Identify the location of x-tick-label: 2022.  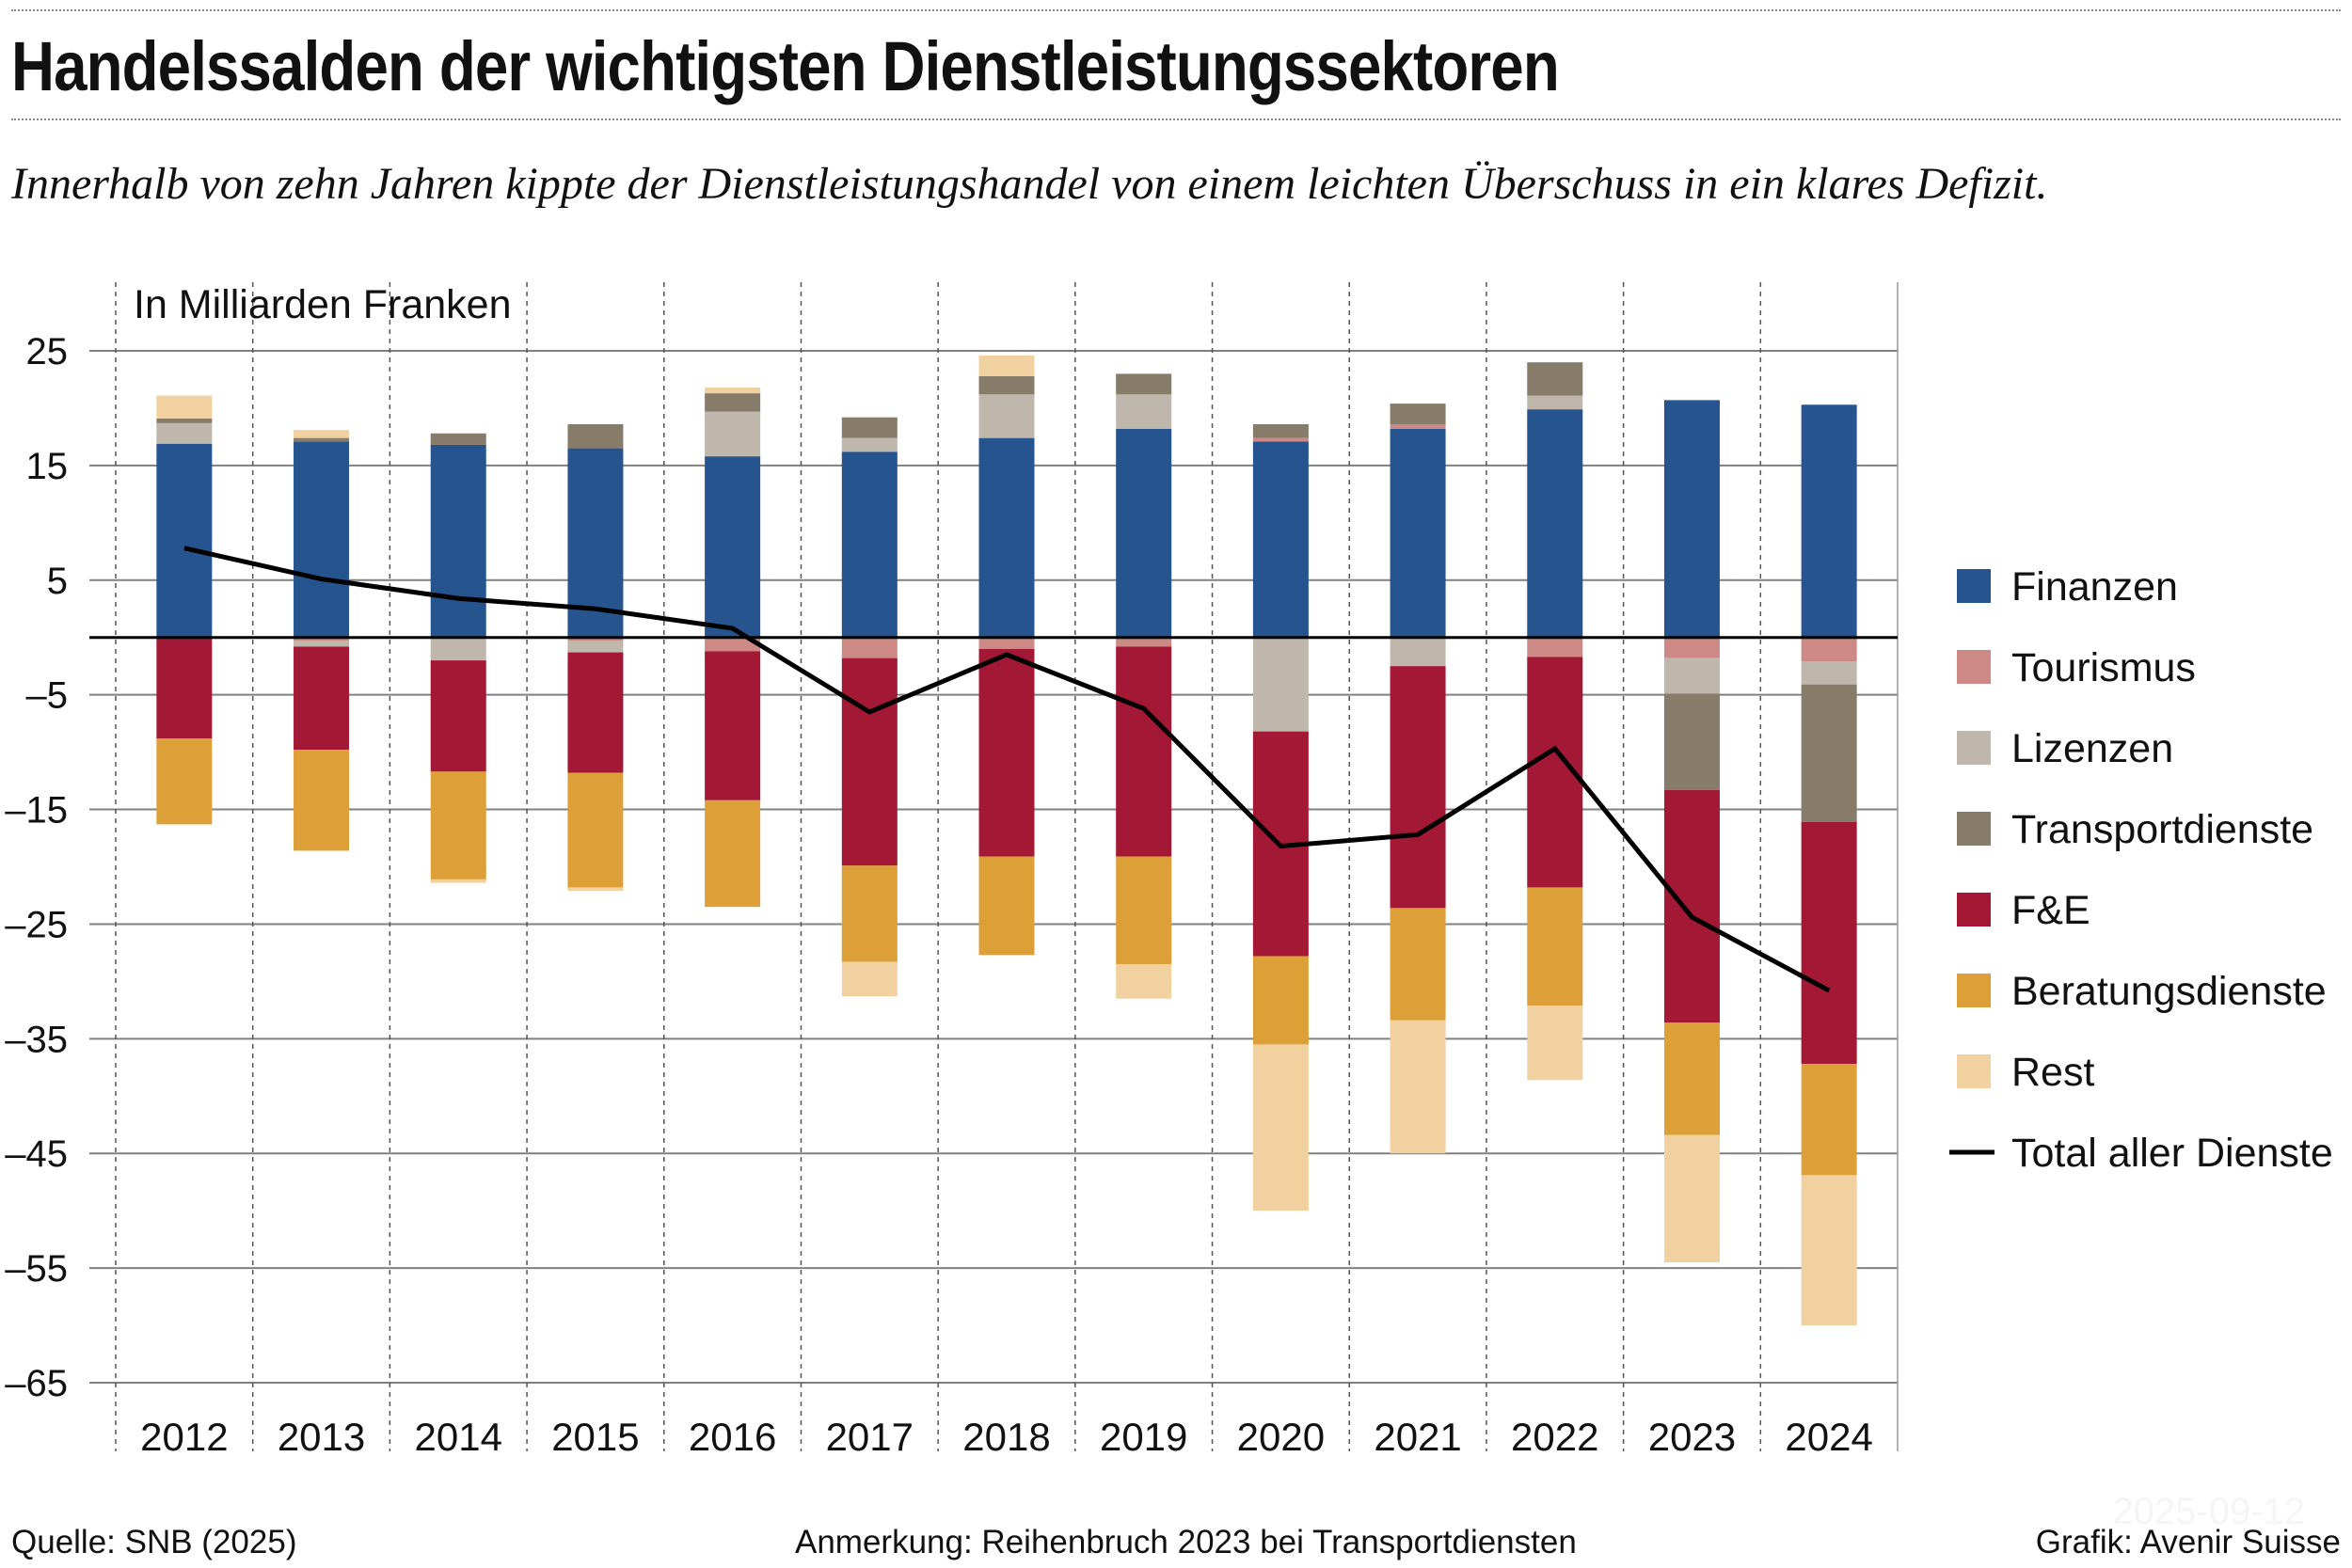
(1554, 1437).